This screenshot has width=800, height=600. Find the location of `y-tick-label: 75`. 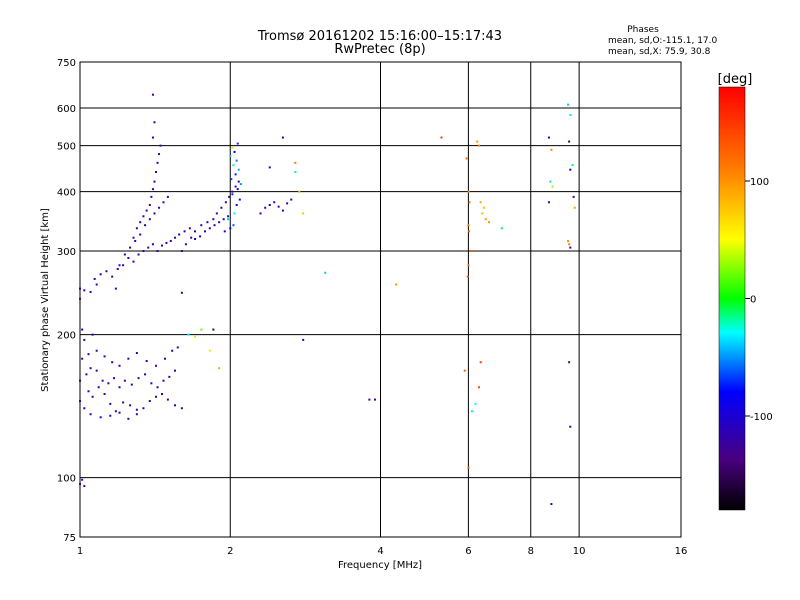

y-tick-label: 75 is located at coordinates (69, 538).